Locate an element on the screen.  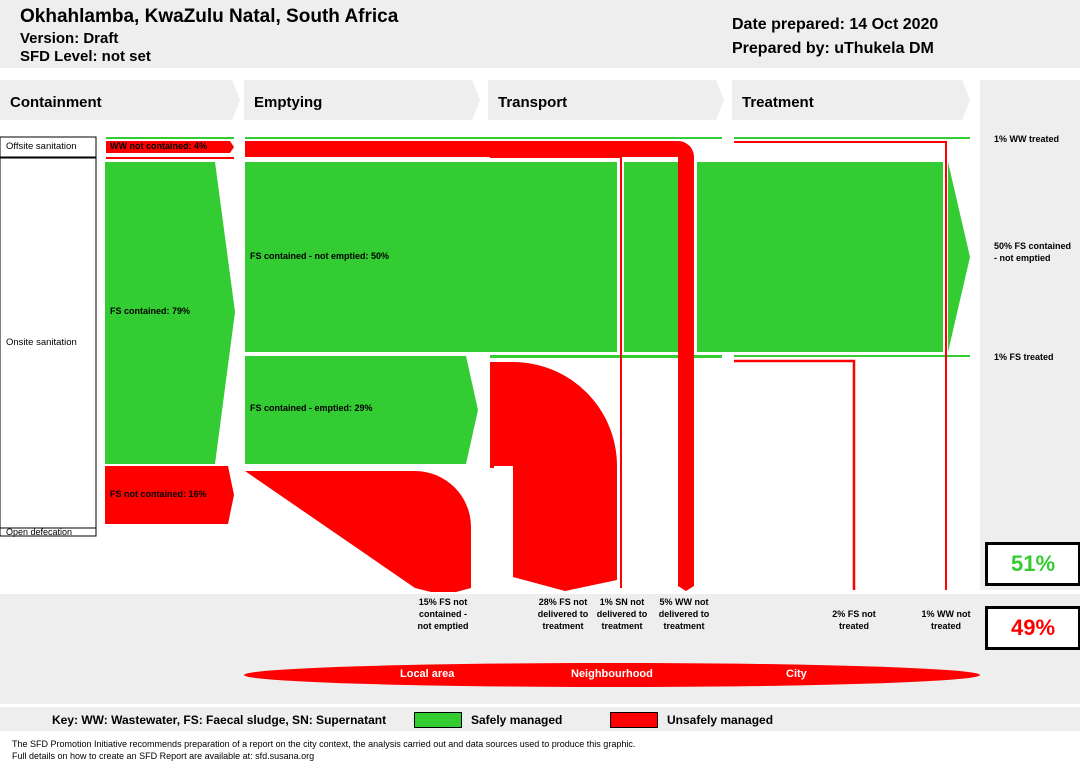
open-defecation-box is located at coordinates (48, 532).